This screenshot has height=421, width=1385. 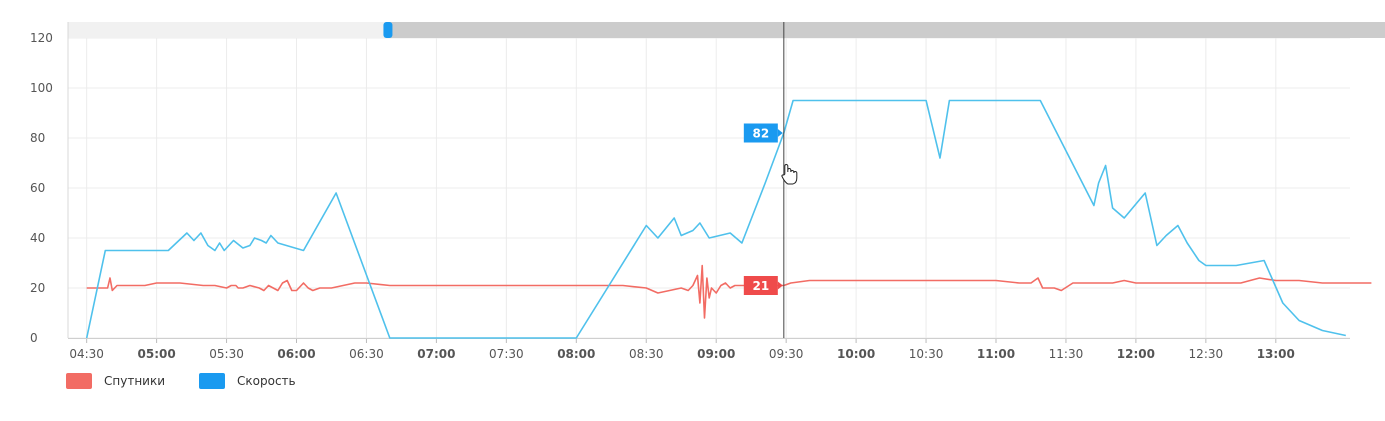 What do you see at coordinates (1276, 354) in the screenshot?
I see `x-tick-label: 13:00` at bounding box center [1276, 354].